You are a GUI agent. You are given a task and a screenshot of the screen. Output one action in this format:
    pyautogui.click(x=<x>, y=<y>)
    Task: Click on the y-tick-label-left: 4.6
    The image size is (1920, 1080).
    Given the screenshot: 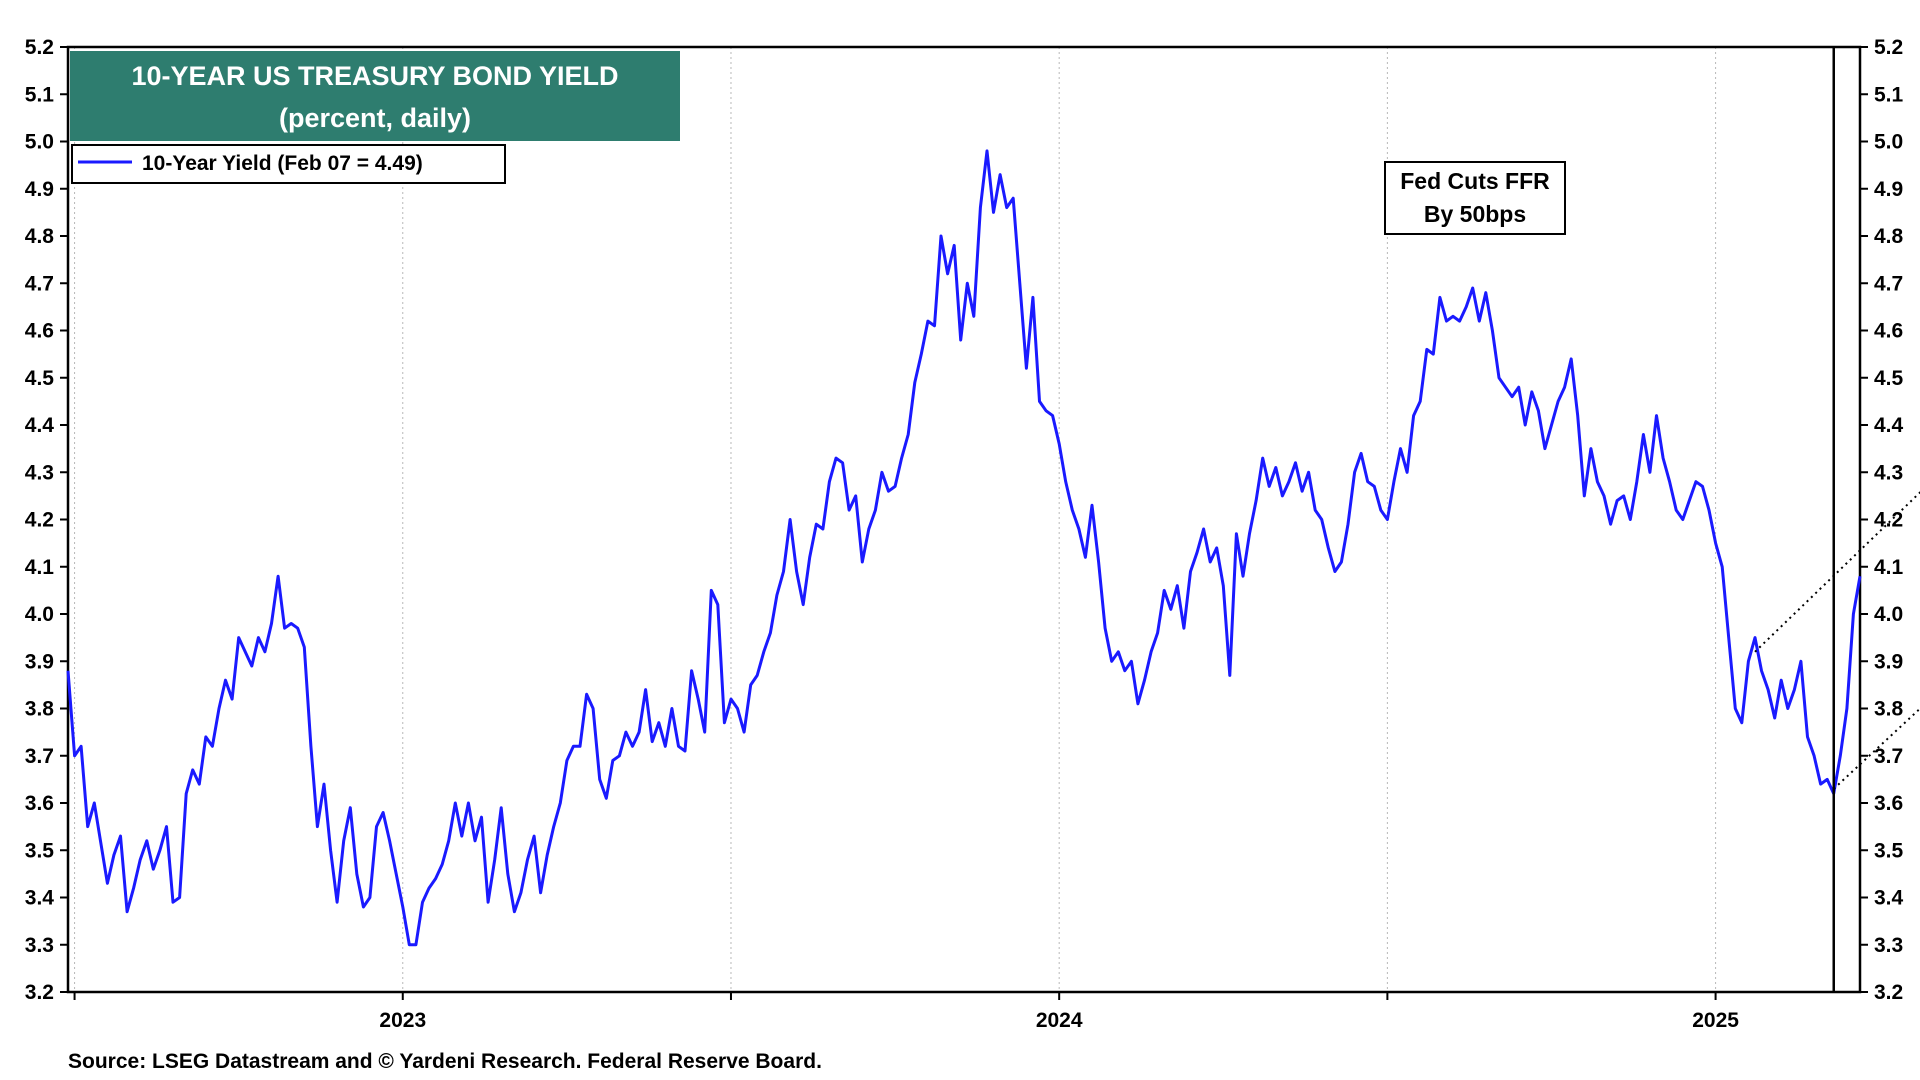 What is the action you would take?
    pyautogui.click(x=39, y=331)
    